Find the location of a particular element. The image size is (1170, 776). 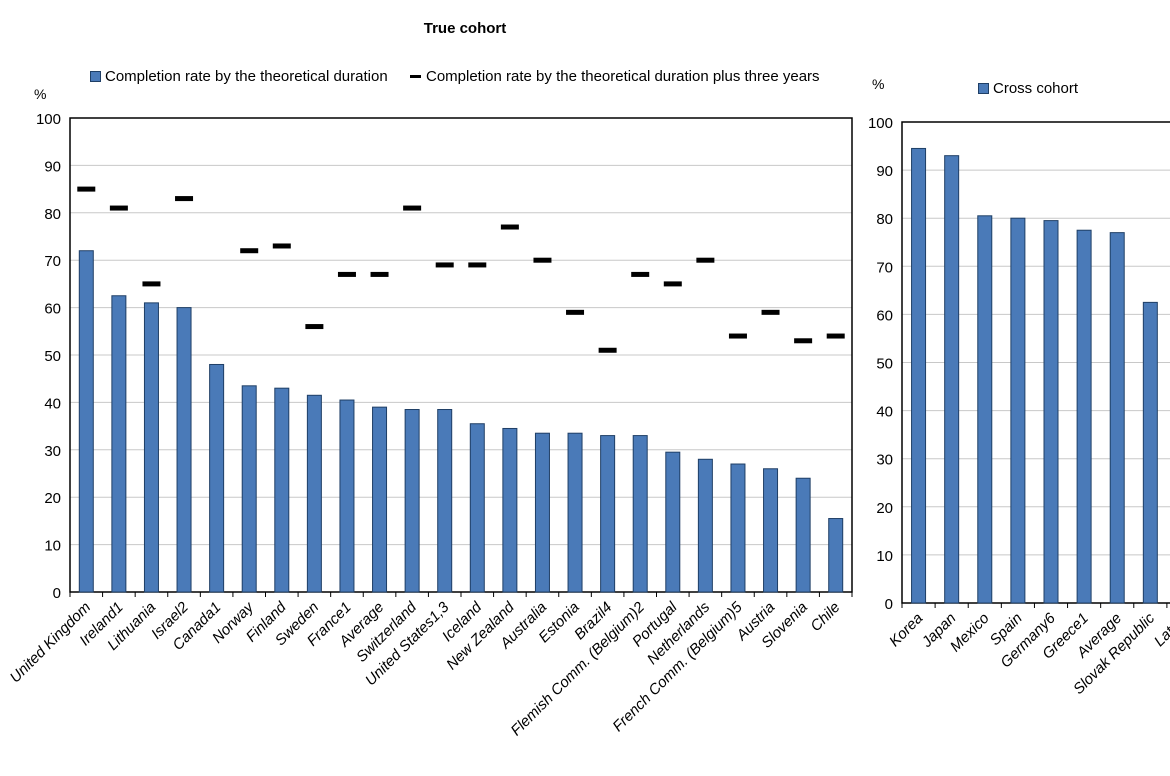

cross-cohort-y-tick-label: 40 is located at coordinates (884, 412).